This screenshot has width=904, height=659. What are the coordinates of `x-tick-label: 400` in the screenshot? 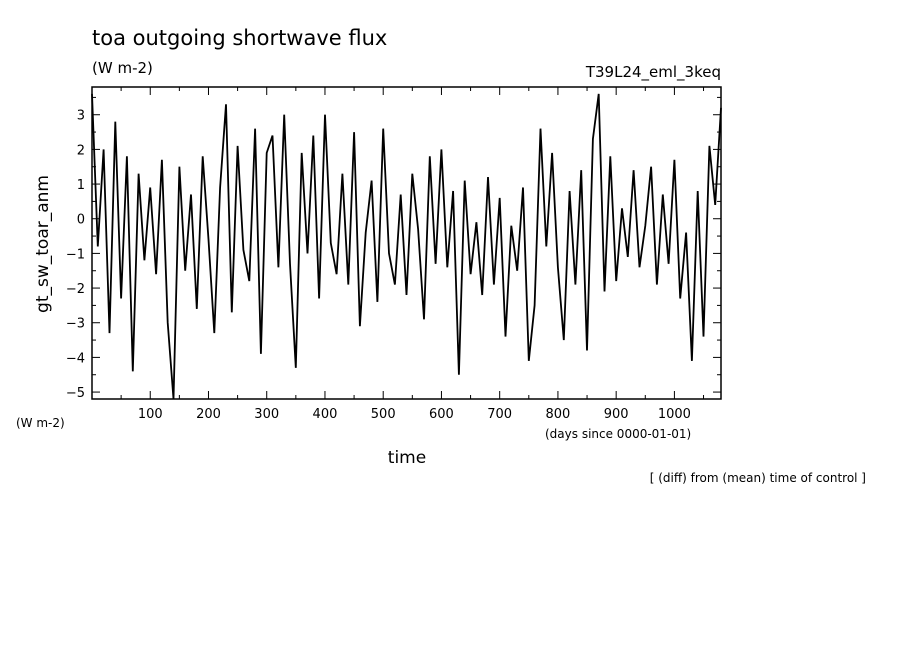 It's located at (325, 414).